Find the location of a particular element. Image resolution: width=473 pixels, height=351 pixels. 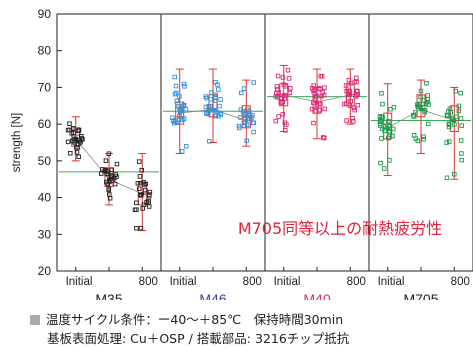

y-tick-label: 30 is located at coordinates (45, 234).